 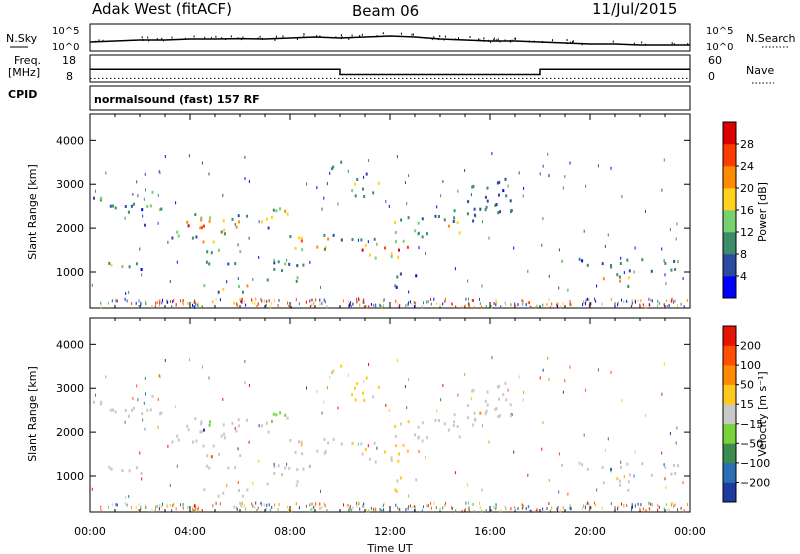 What do you see at coordinates (390, 37) in the screenshot?
I see `noise-panel-frame` at bounding box center [390, 37].